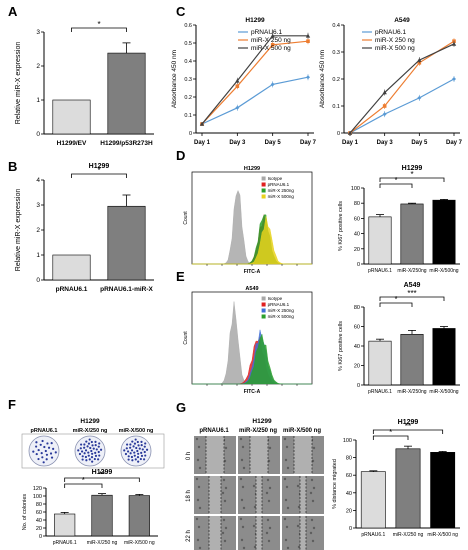  Describe the element at coordinates (189, 456) in the screenshot. I see `G-row-label: 0 h` at that location.